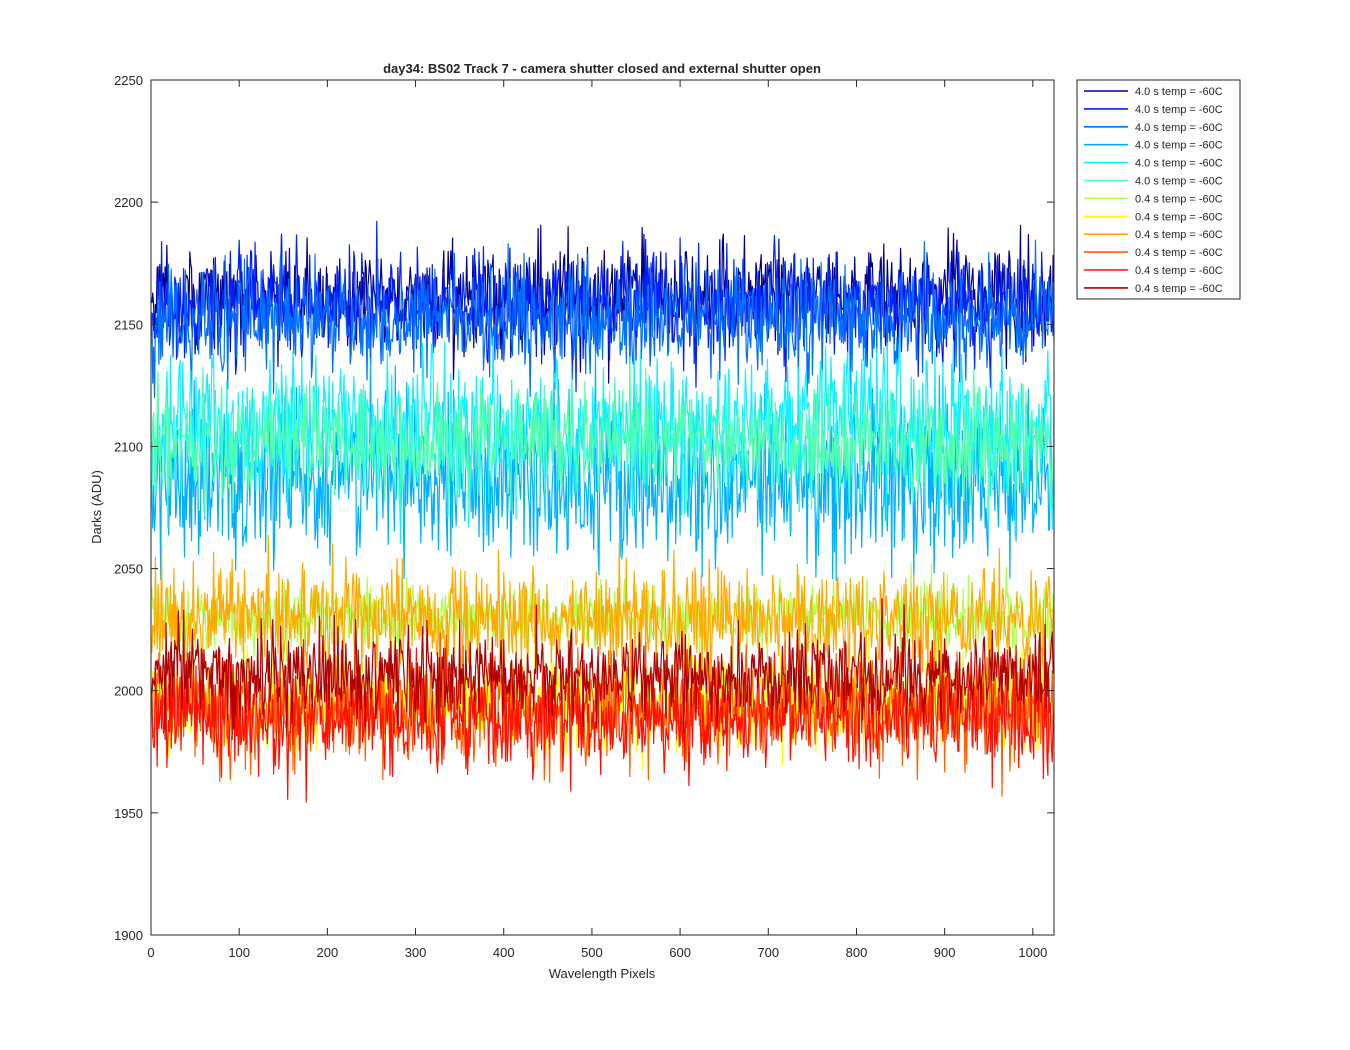 The image size is (1350, 1050). What do you see at coordinates (416, 952) in the screenshot?
I see `x-tick-label: 300` at bounding box center [416, 952].